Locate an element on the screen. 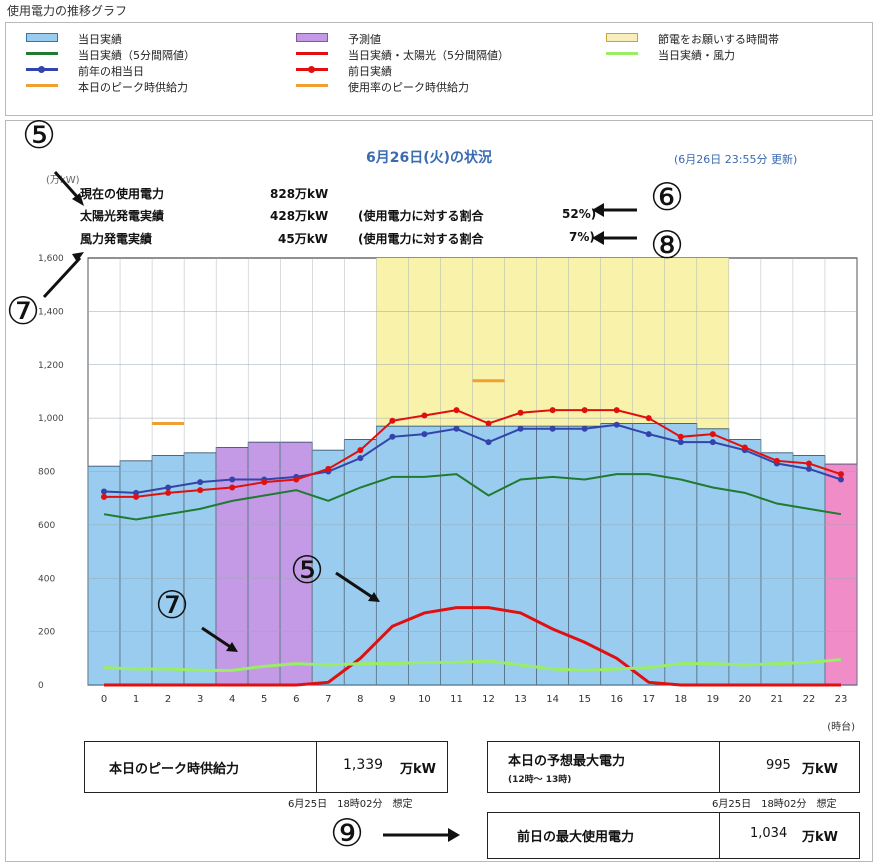 The height and width of the screenshot is (863, 876). peak-supply-value: 1,339 is located at coordinates (363, 765).